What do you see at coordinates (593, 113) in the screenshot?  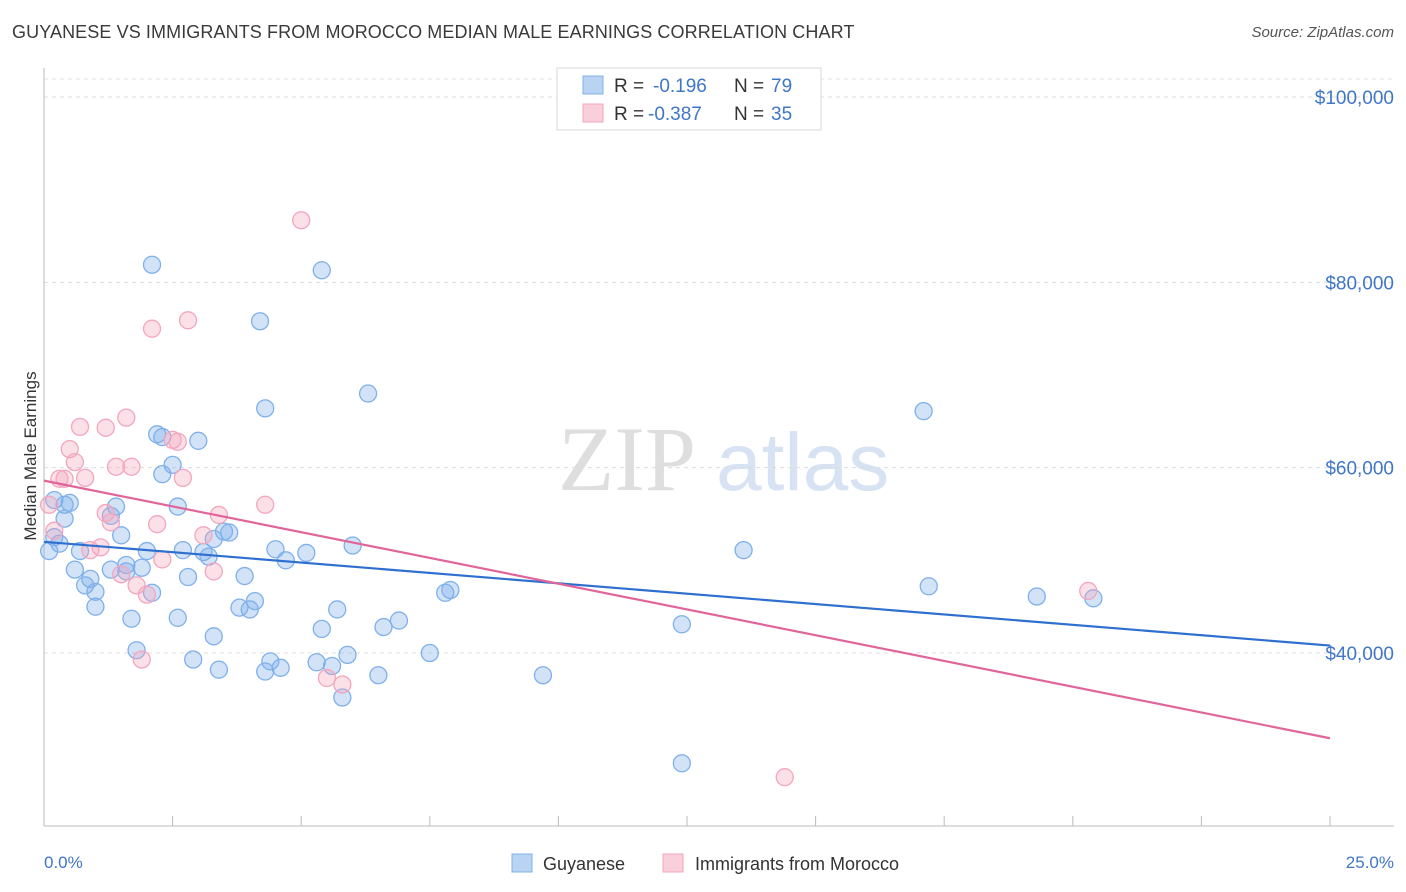 I see `legend-swatch-morocco` at bounding box center [593, 113].